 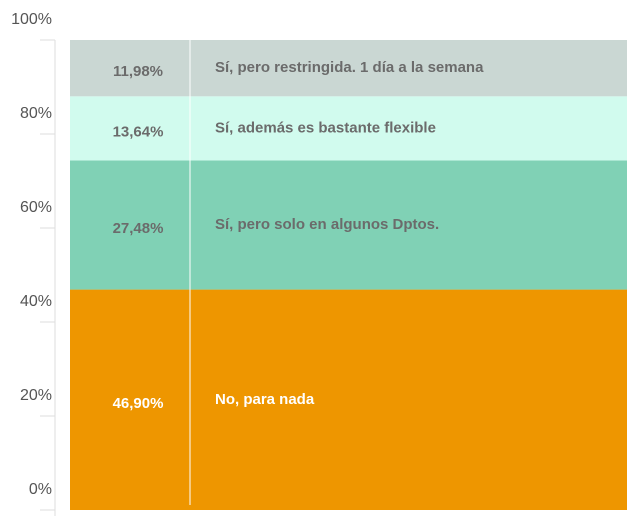 I want to click on segment-label: Sí, pero solo en algunos Dptos., so click(x=327, y=224).